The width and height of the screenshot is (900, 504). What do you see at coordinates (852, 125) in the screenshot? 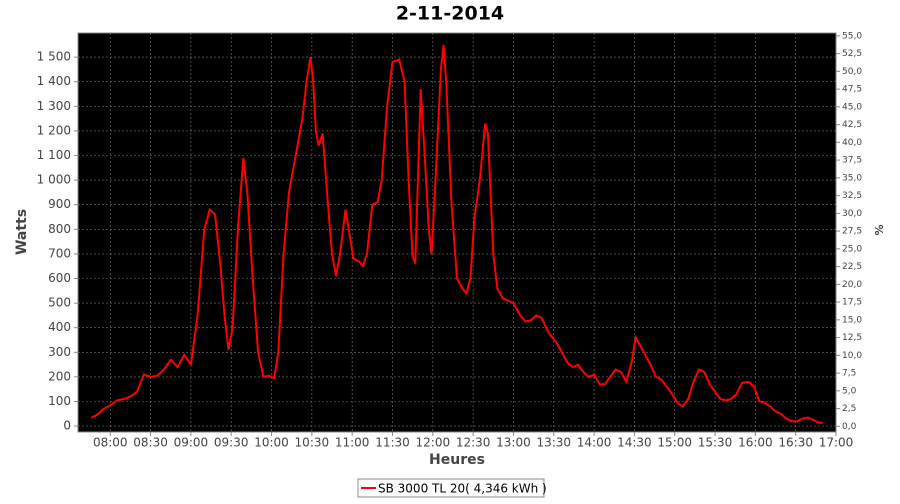
I see `y2-tick-label: 42,5` at bounding box center [852, 125].